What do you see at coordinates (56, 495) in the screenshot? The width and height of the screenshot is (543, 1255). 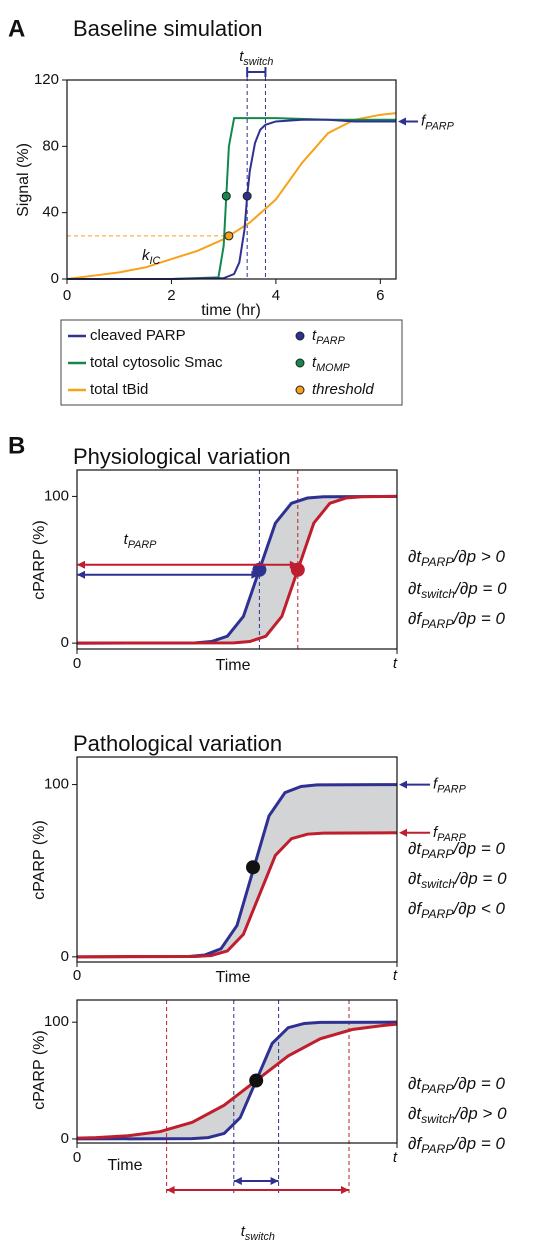 I see `y-tick-label: 100` at bounding box center [56, 495].